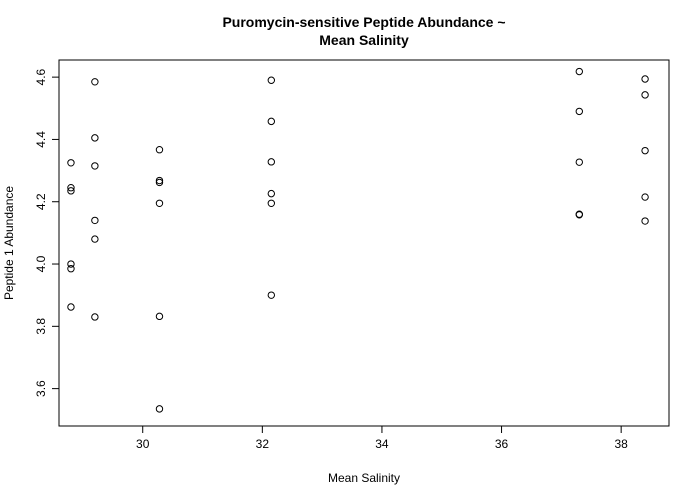 Image resolution: width=700 pixels, height=500 pixels. Describe the element at coordinates (41, 326) in the screenshot. I see `y-tick-label: 3.8` at that location.